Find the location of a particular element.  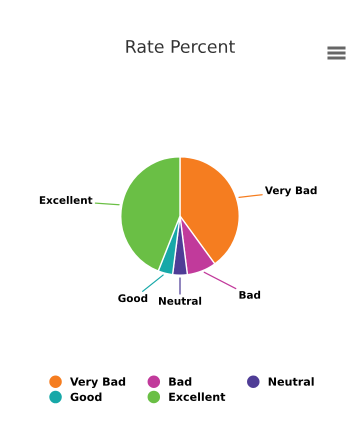

legend-label: Neutral is located at coordinates (291, 381).